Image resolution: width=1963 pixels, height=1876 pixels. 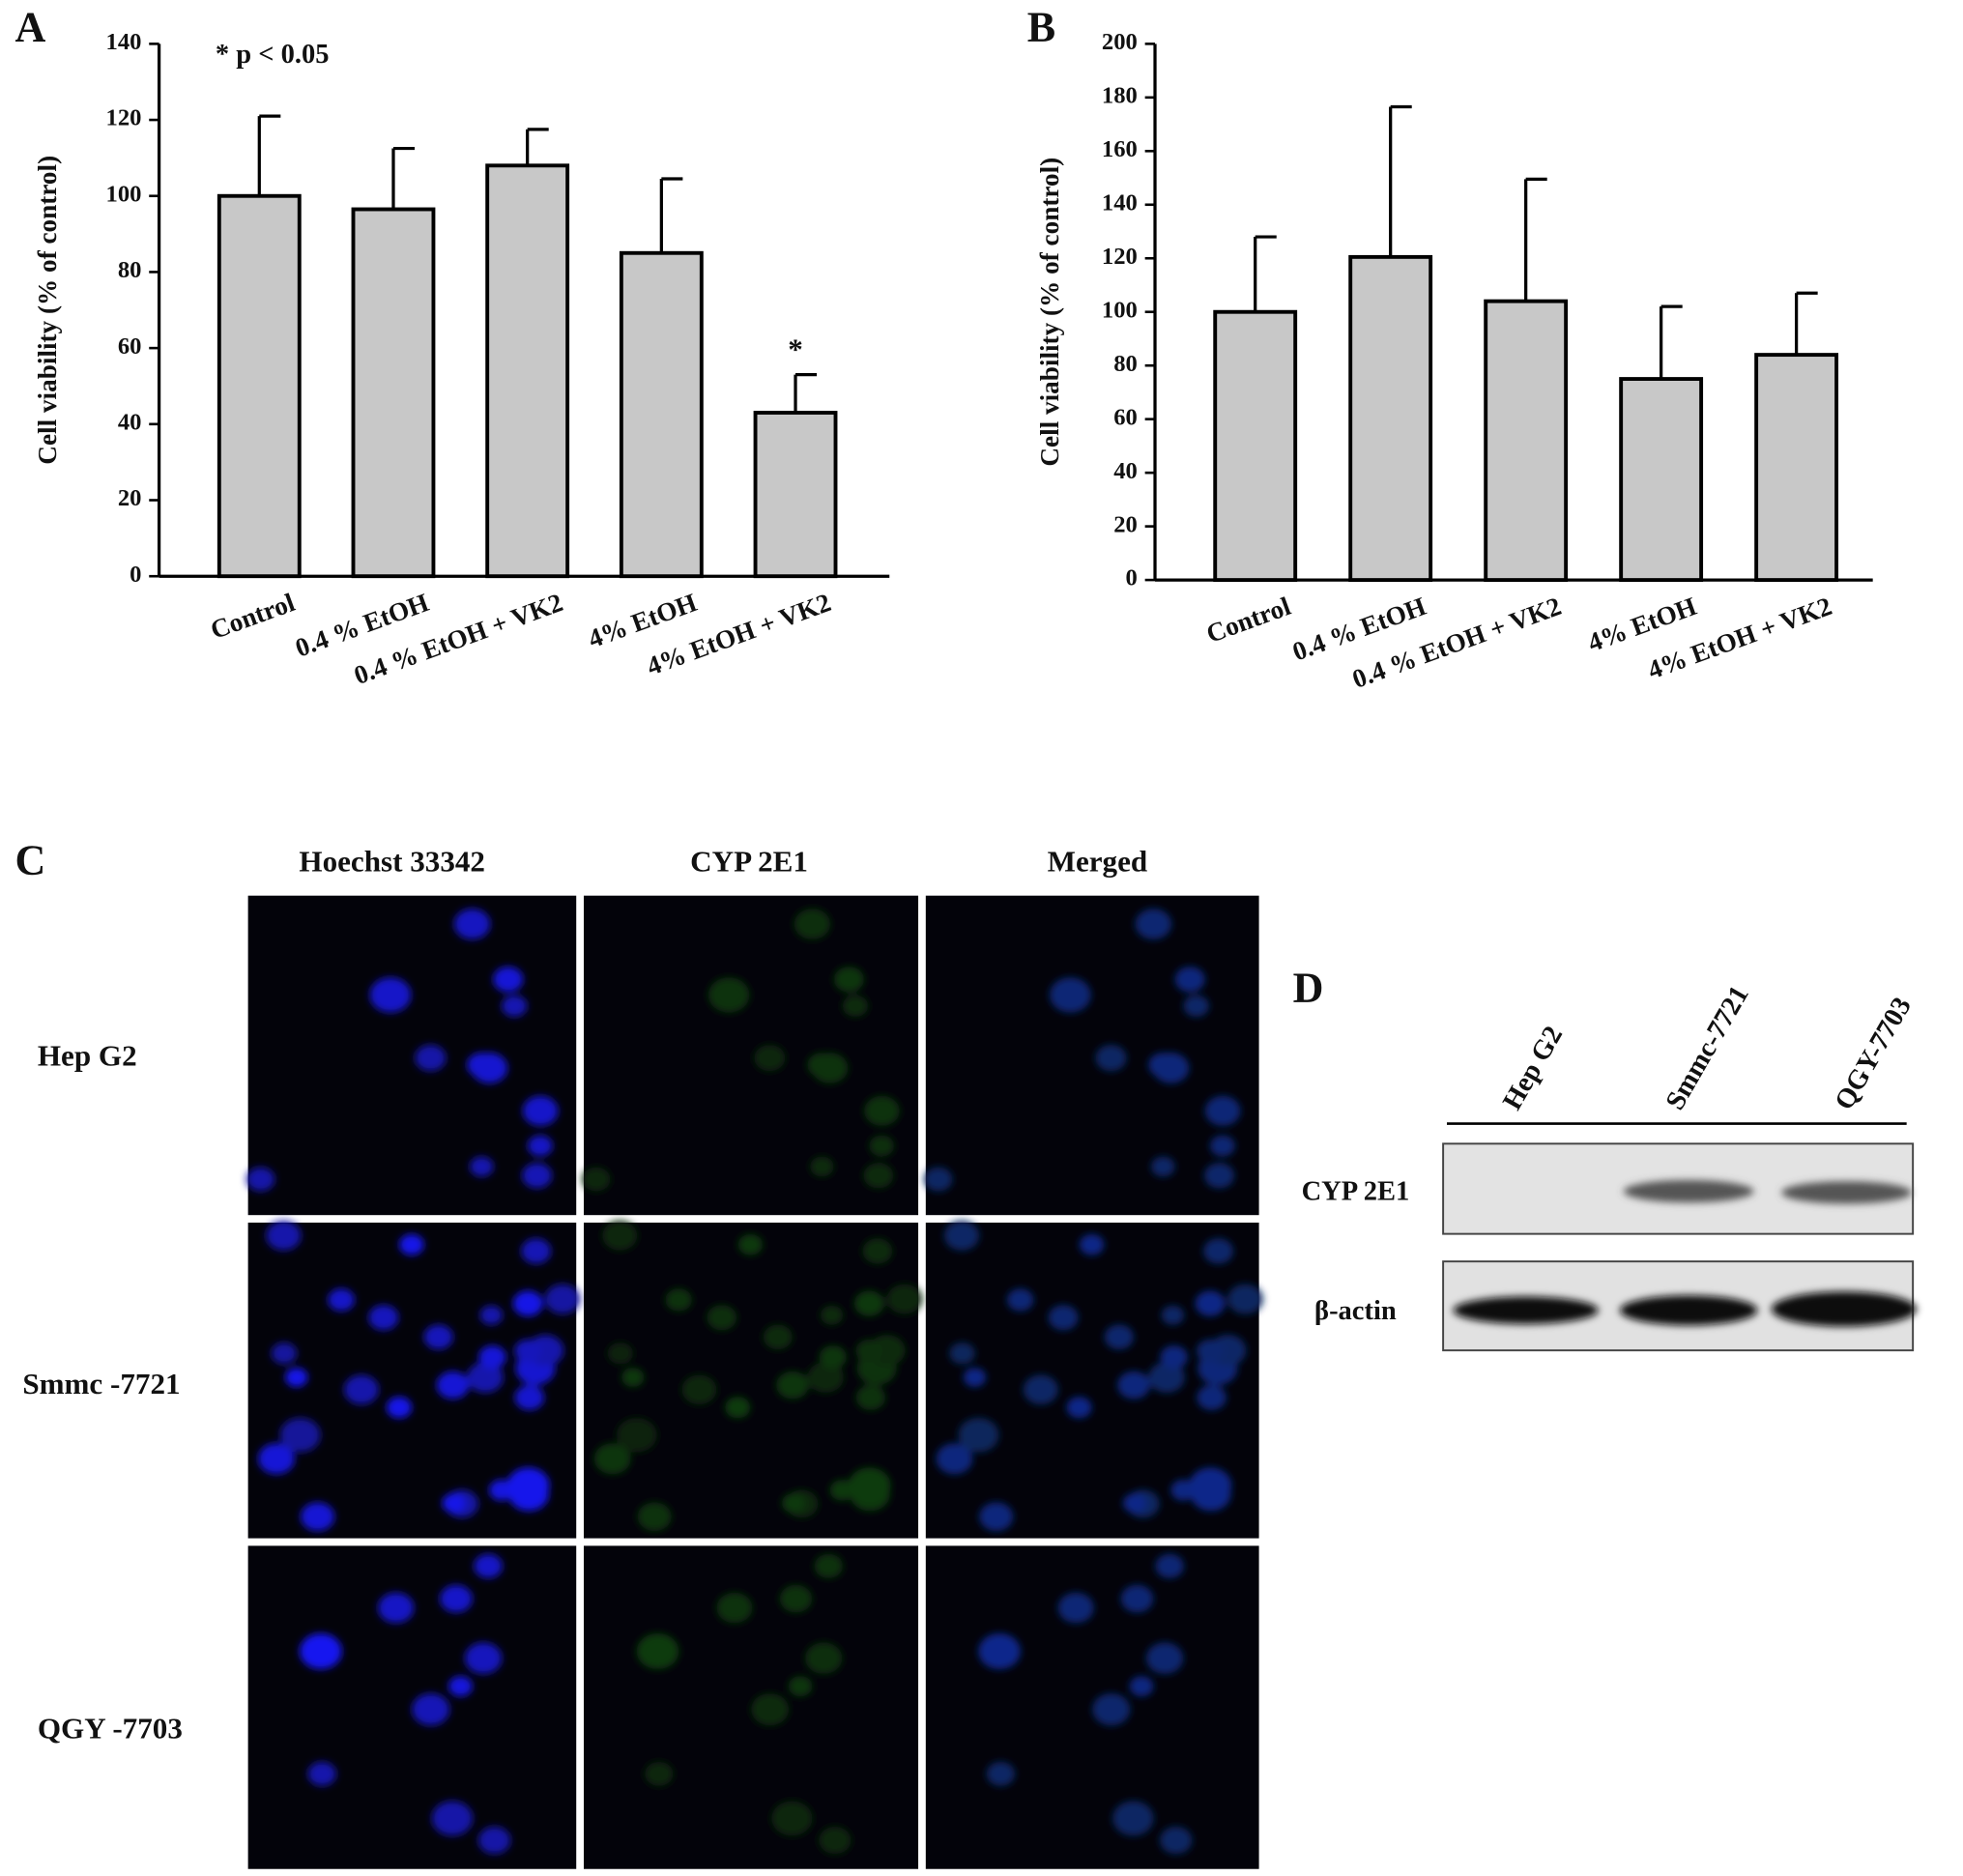 What do you see at coordinates (749, 861) in the screenshot?
I see `column-header: CYP 2E1` at bounding box center [749, 861].